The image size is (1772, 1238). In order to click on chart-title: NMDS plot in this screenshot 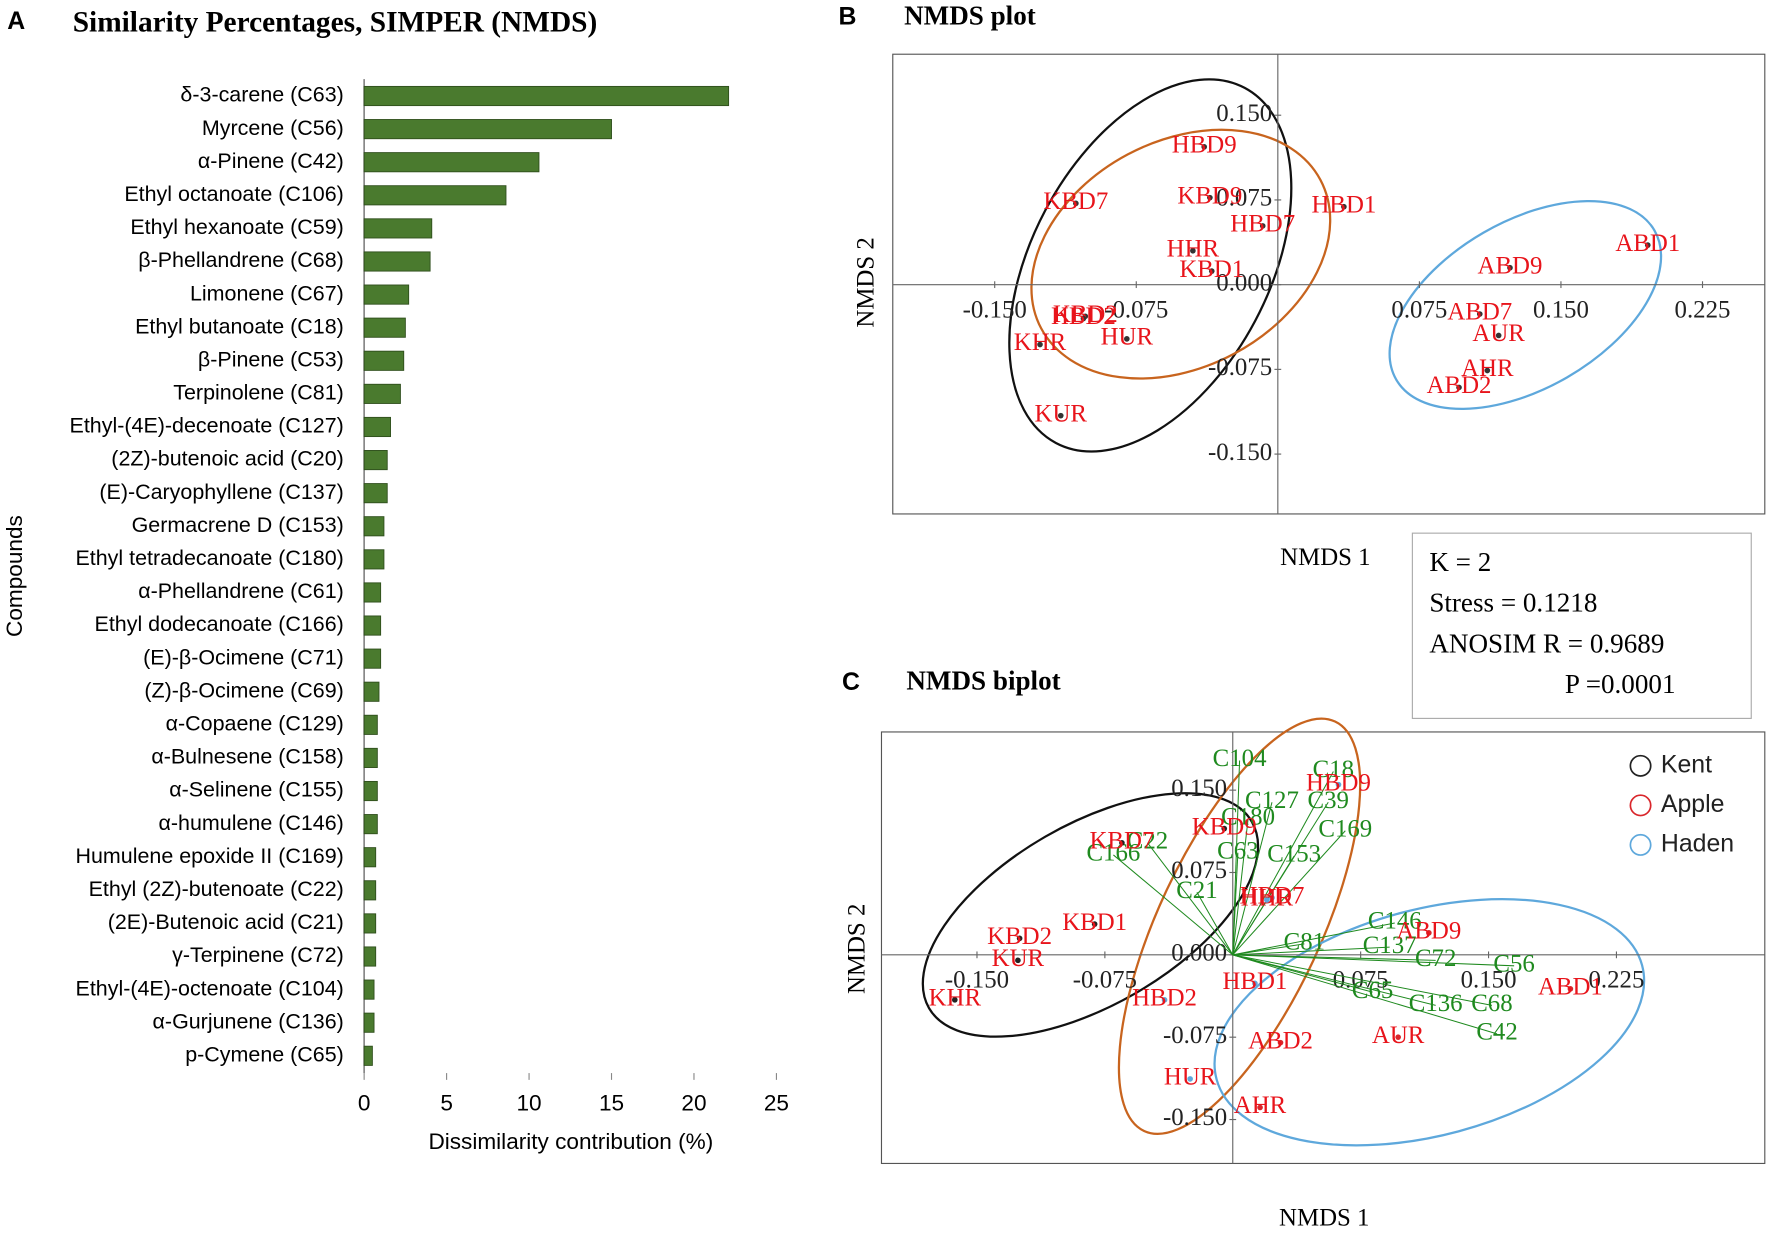, I will do `click(970, 15)`.